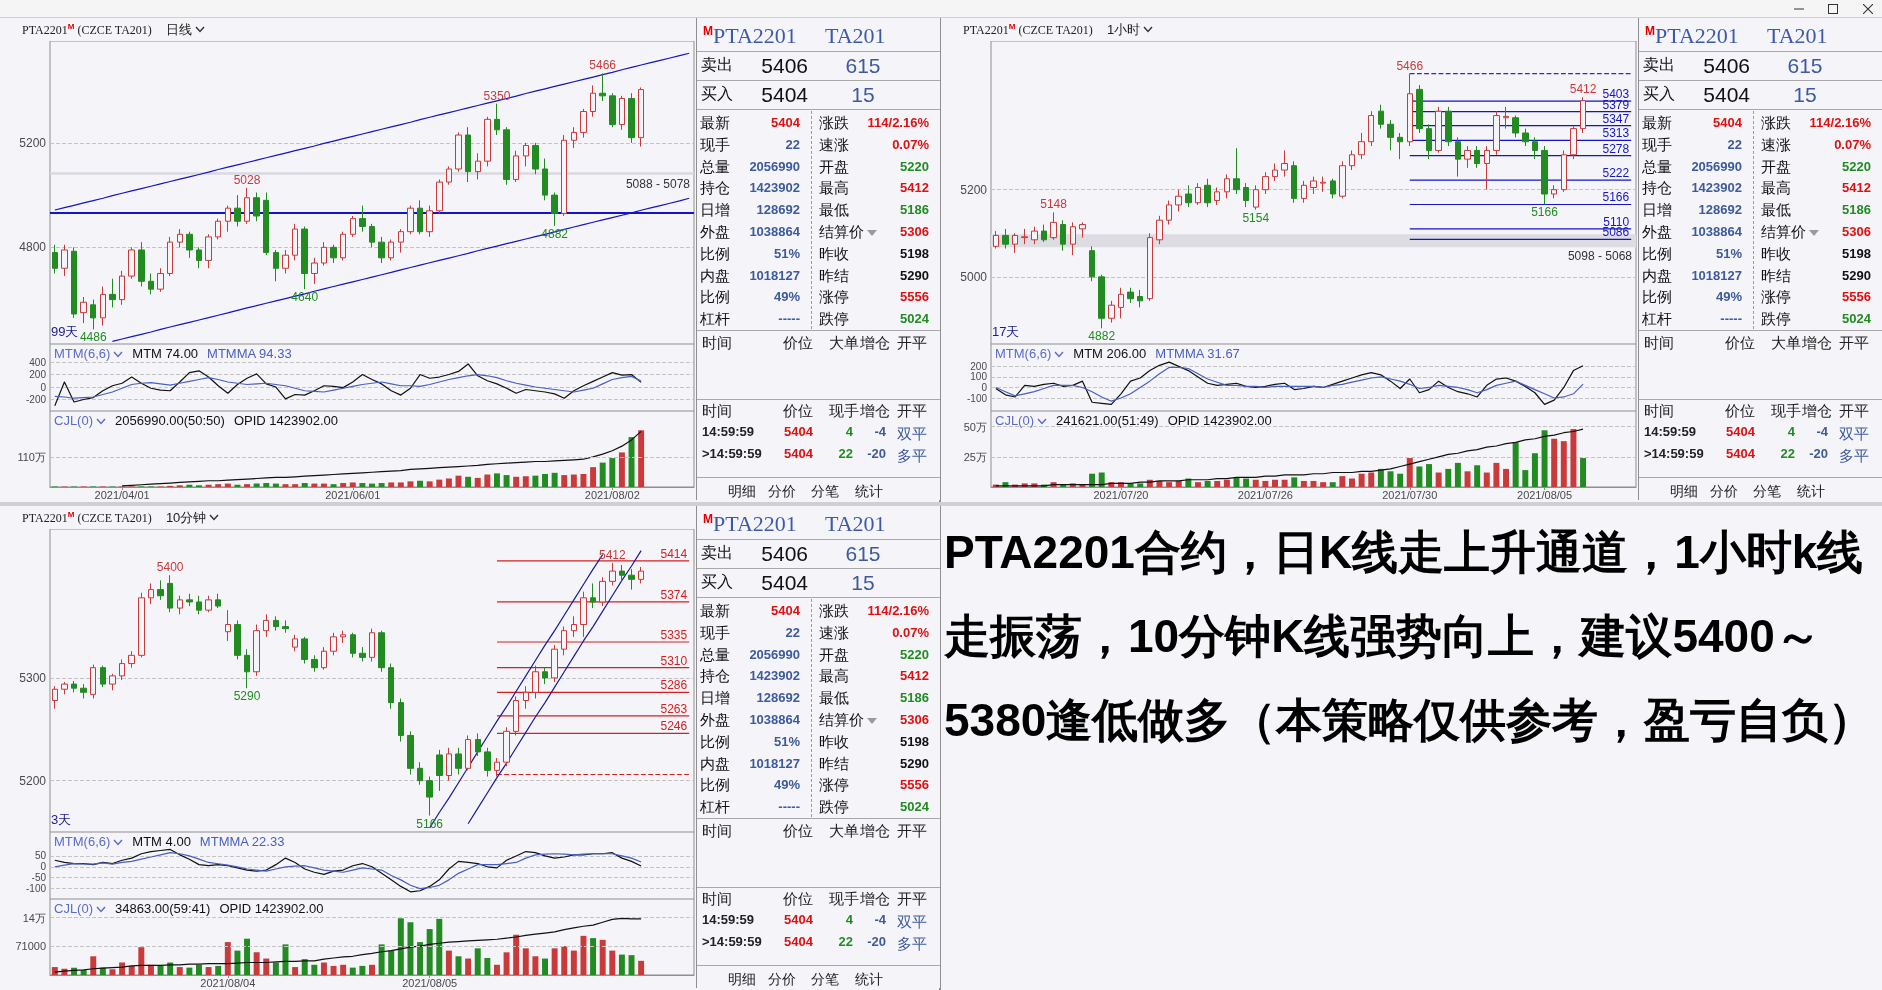 This screenshot has width=1882, height=990. I want to click on annotation: 5412, so click(612, 554).